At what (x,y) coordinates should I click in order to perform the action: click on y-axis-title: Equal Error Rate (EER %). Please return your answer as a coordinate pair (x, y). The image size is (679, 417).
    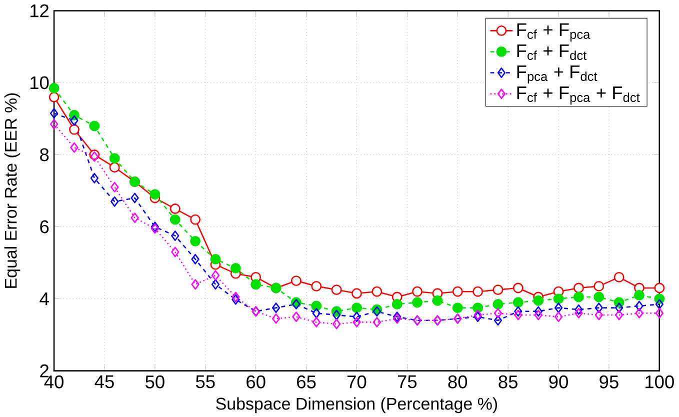
    Looking at the image, I should click on (12, 190).